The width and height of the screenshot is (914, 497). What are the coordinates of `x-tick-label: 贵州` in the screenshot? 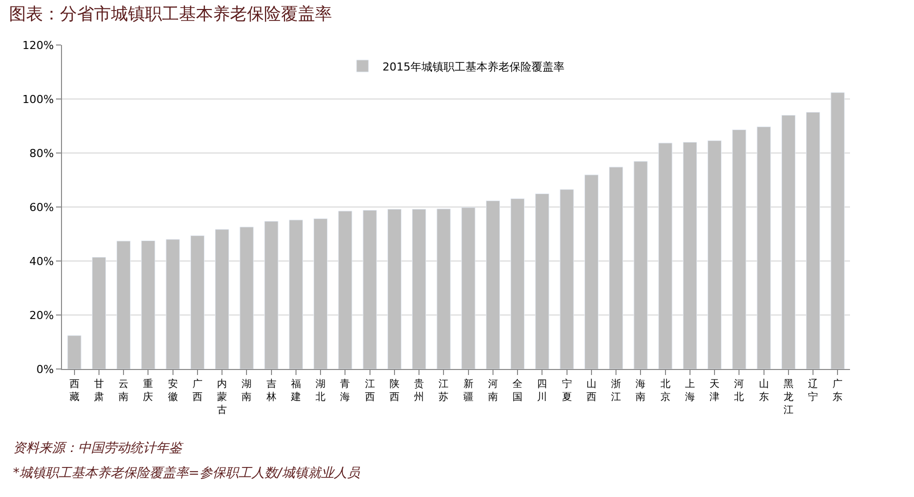 It's located at (419, 390).